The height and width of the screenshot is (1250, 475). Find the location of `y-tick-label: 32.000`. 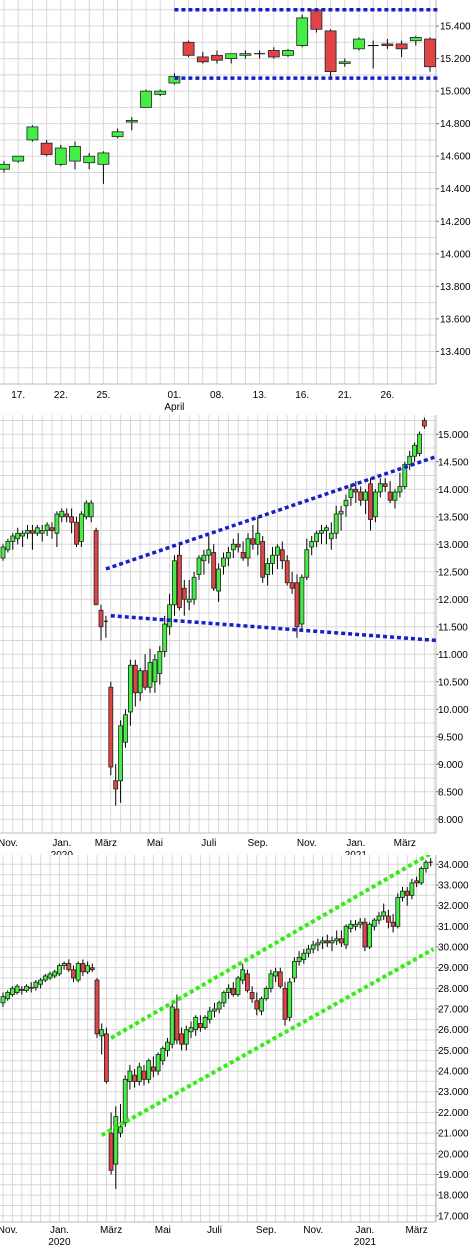

y-tick-label: 32.000 is located at coordinates (453, 906).